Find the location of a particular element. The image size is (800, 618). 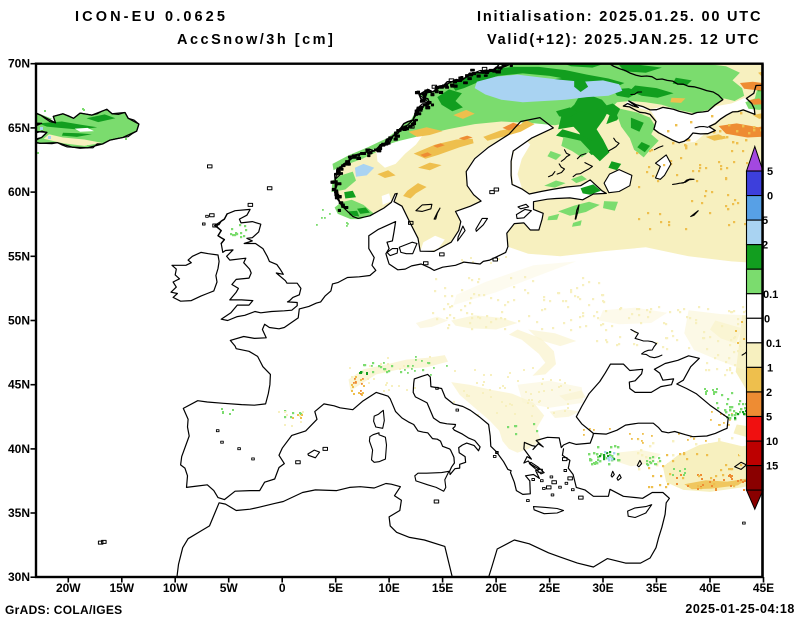

svg-text: 40E is located at coordinates (709, 588).